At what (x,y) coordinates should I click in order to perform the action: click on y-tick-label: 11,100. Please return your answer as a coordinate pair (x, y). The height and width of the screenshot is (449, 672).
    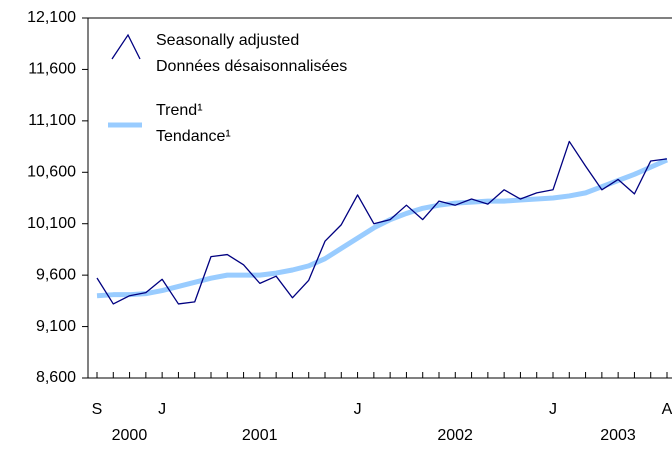
    Looking at the image, I should click on (52, 120).